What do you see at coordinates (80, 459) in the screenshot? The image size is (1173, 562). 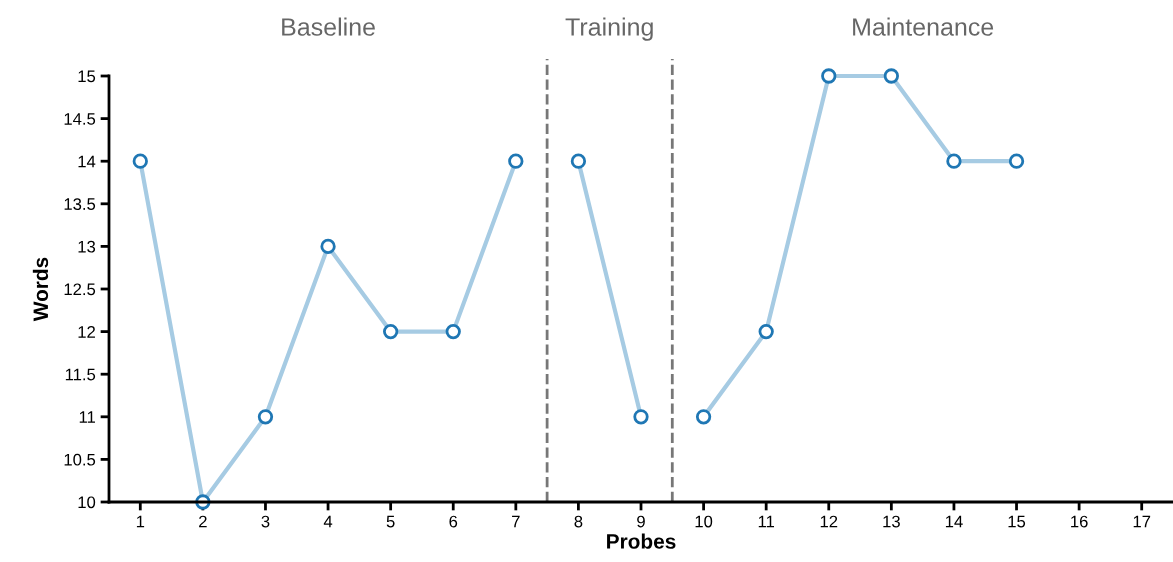 I see `y-tick-label: 10.5` at bounding box center [80, 459].